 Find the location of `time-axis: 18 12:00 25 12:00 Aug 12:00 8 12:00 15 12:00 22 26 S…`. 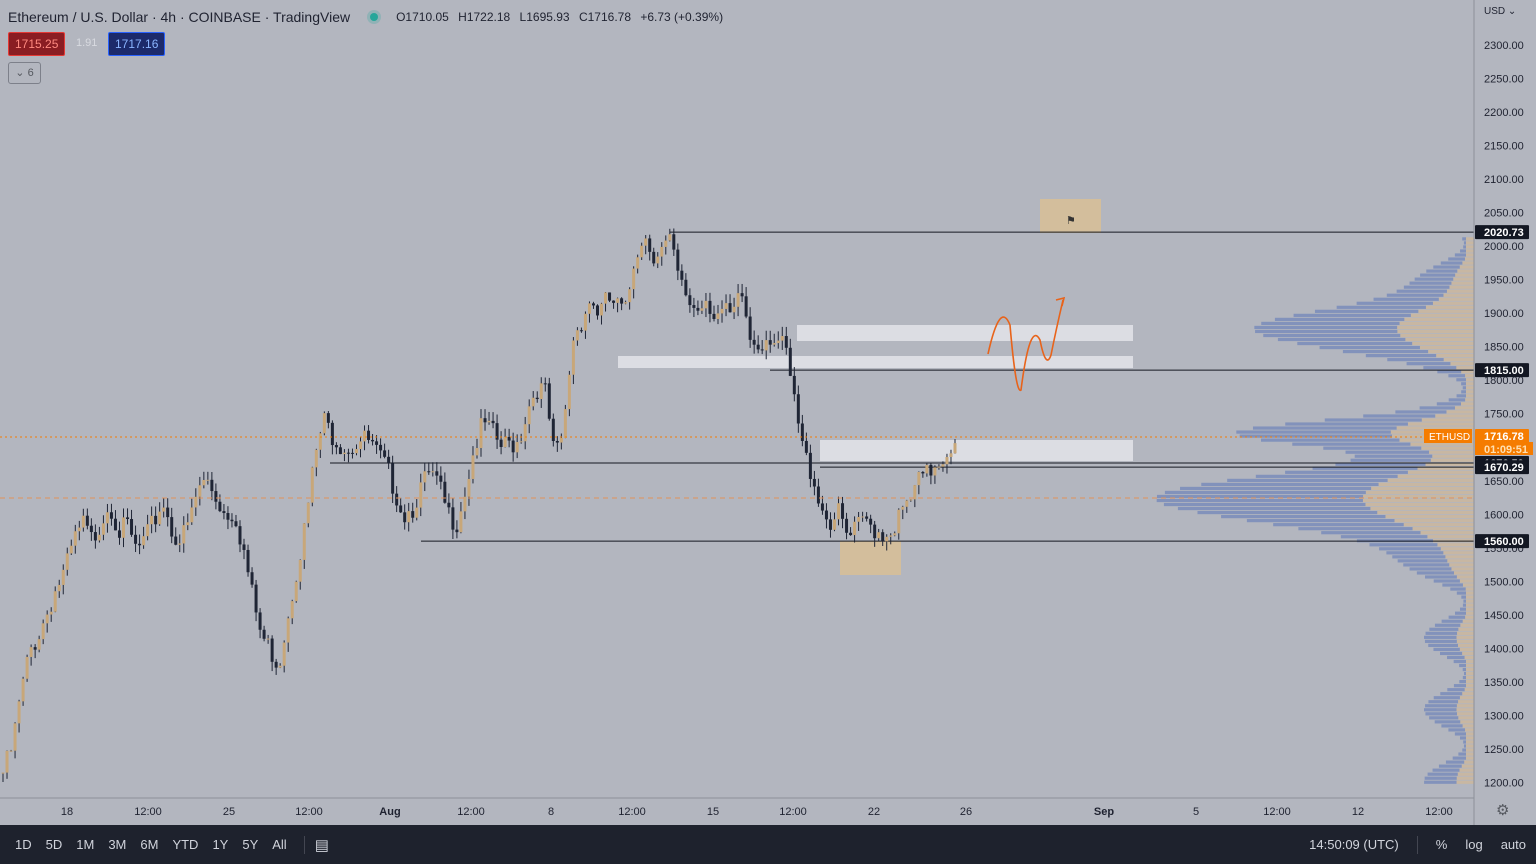

time-axis: 18 12:00 25 12:00 Aug 12:00 8 12:00 15 12:00 22 26 S… is located at coordinates (757, 812).